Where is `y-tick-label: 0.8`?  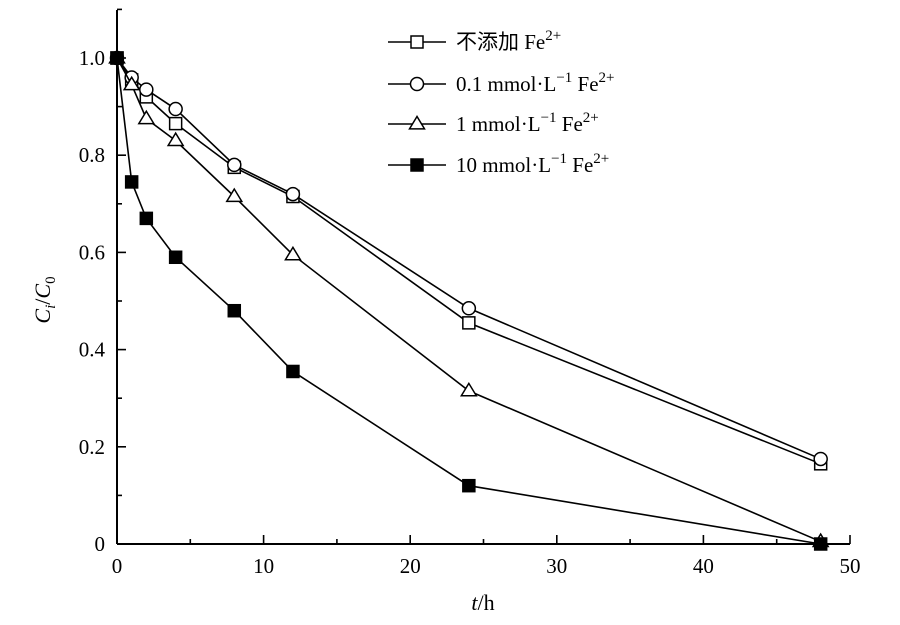 y-tick-label: 0.8 is located at coordinates (92, 155).